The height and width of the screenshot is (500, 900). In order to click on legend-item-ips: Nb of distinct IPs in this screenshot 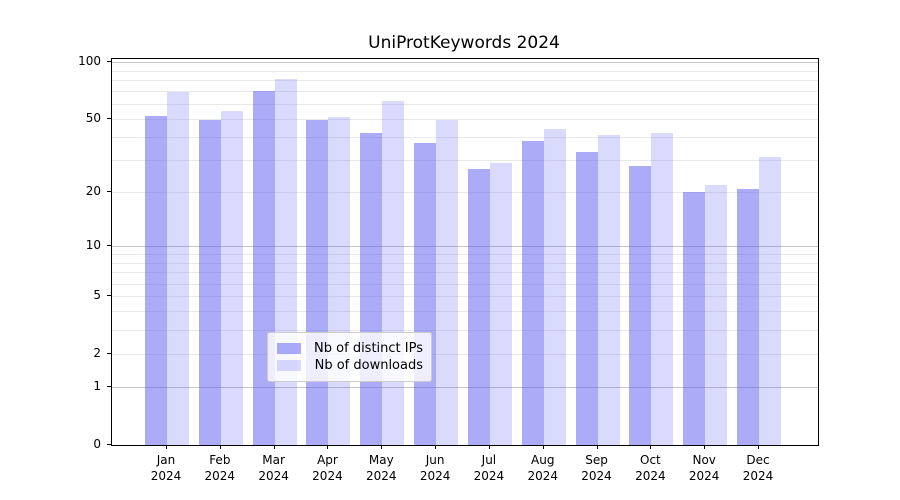, I will do `click(350, 348)`.